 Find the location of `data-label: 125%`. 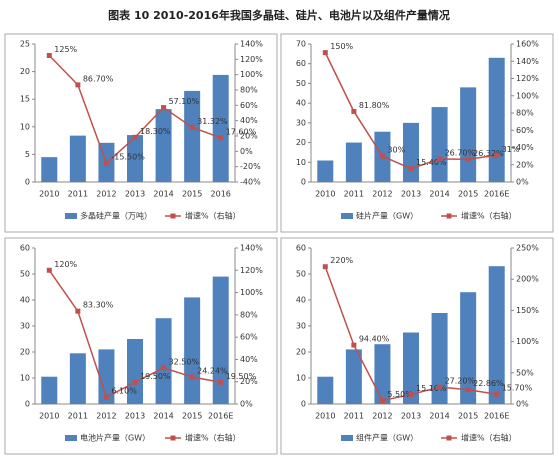

data-label: 125% is located at coordinates (65, 49).